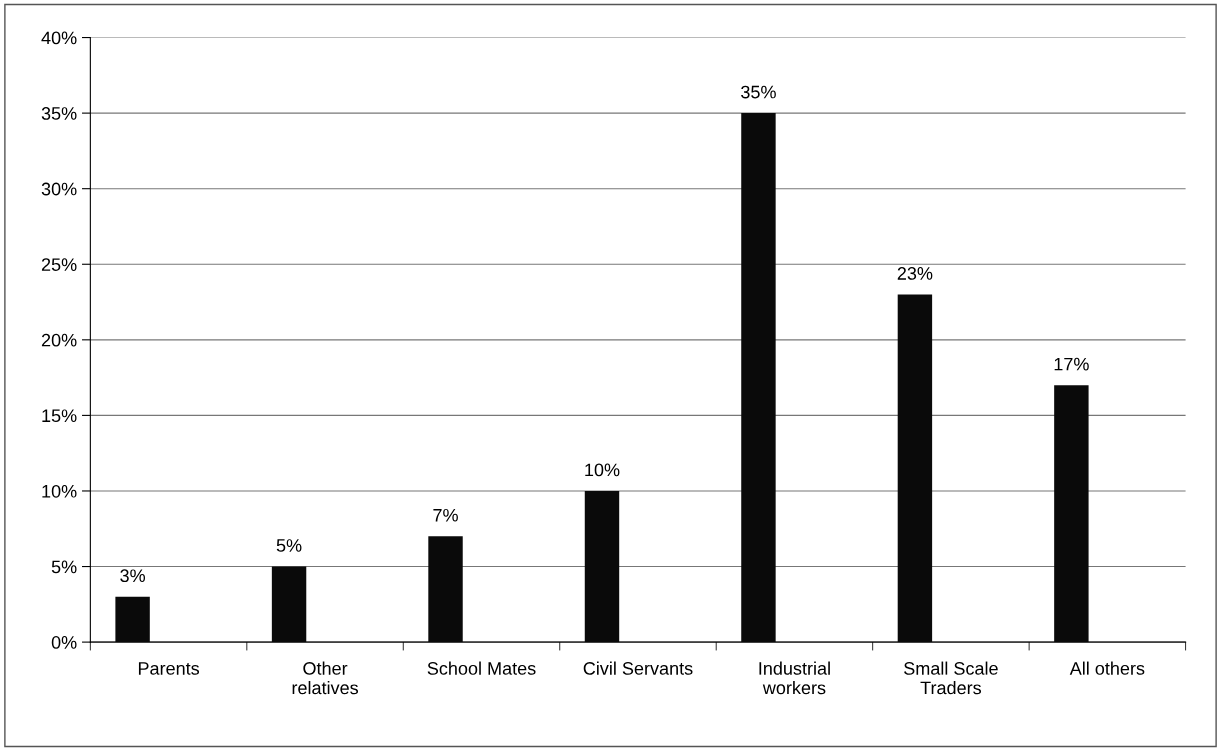 The width and height of the screenshot is (1221, 751). Describe the element at coordinates (64, 642) in the screenshot. I see `y-tick-label: 0%` at that location.